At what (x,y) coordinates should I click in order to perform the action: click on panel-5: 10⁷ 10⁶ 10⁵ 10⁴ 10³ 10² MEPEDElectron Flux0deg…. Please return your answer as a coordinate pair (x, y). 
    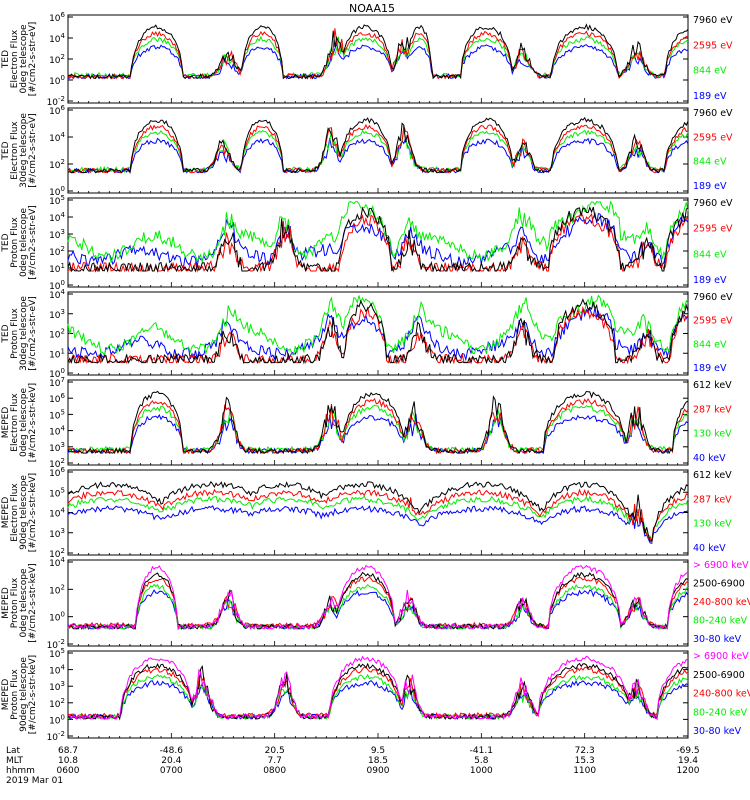
    Looking at the image, I should click on (366, 423).